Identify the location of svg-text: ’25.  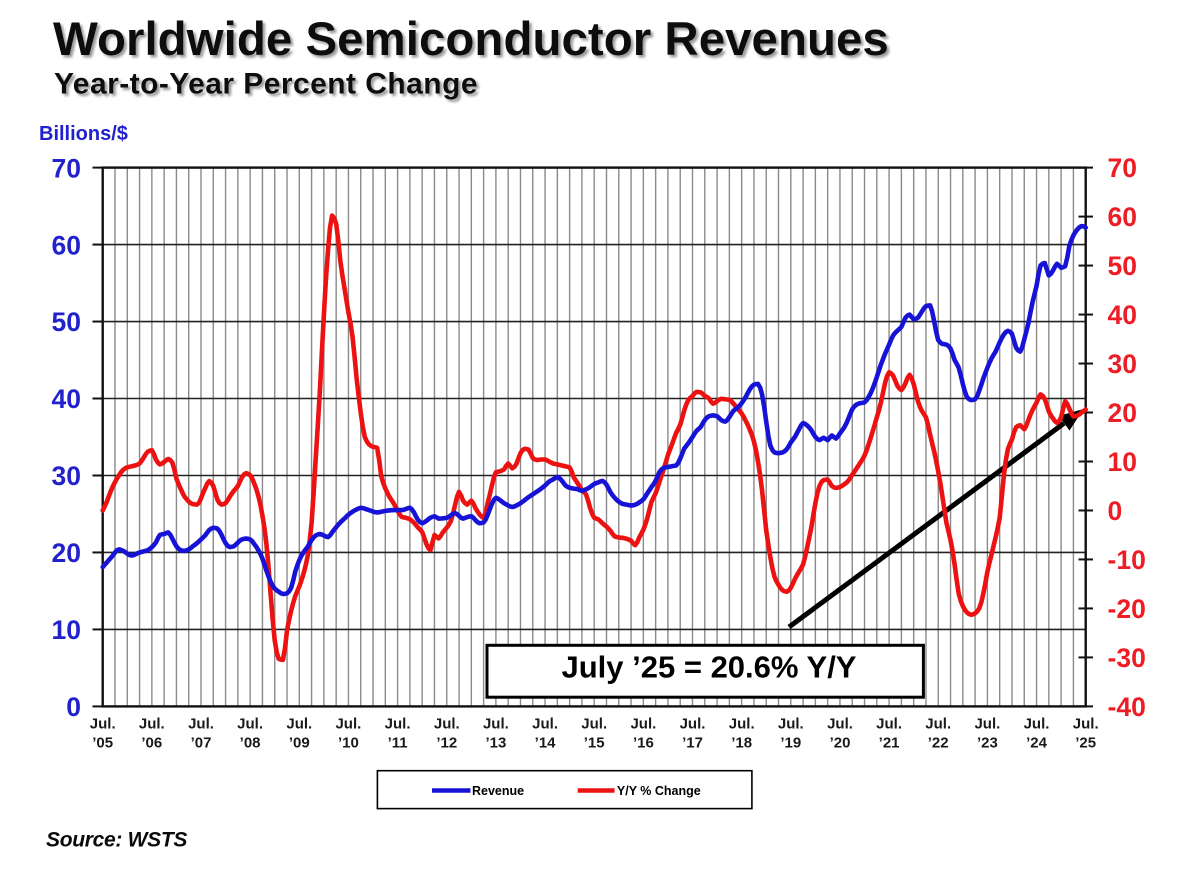
(1085, 743).